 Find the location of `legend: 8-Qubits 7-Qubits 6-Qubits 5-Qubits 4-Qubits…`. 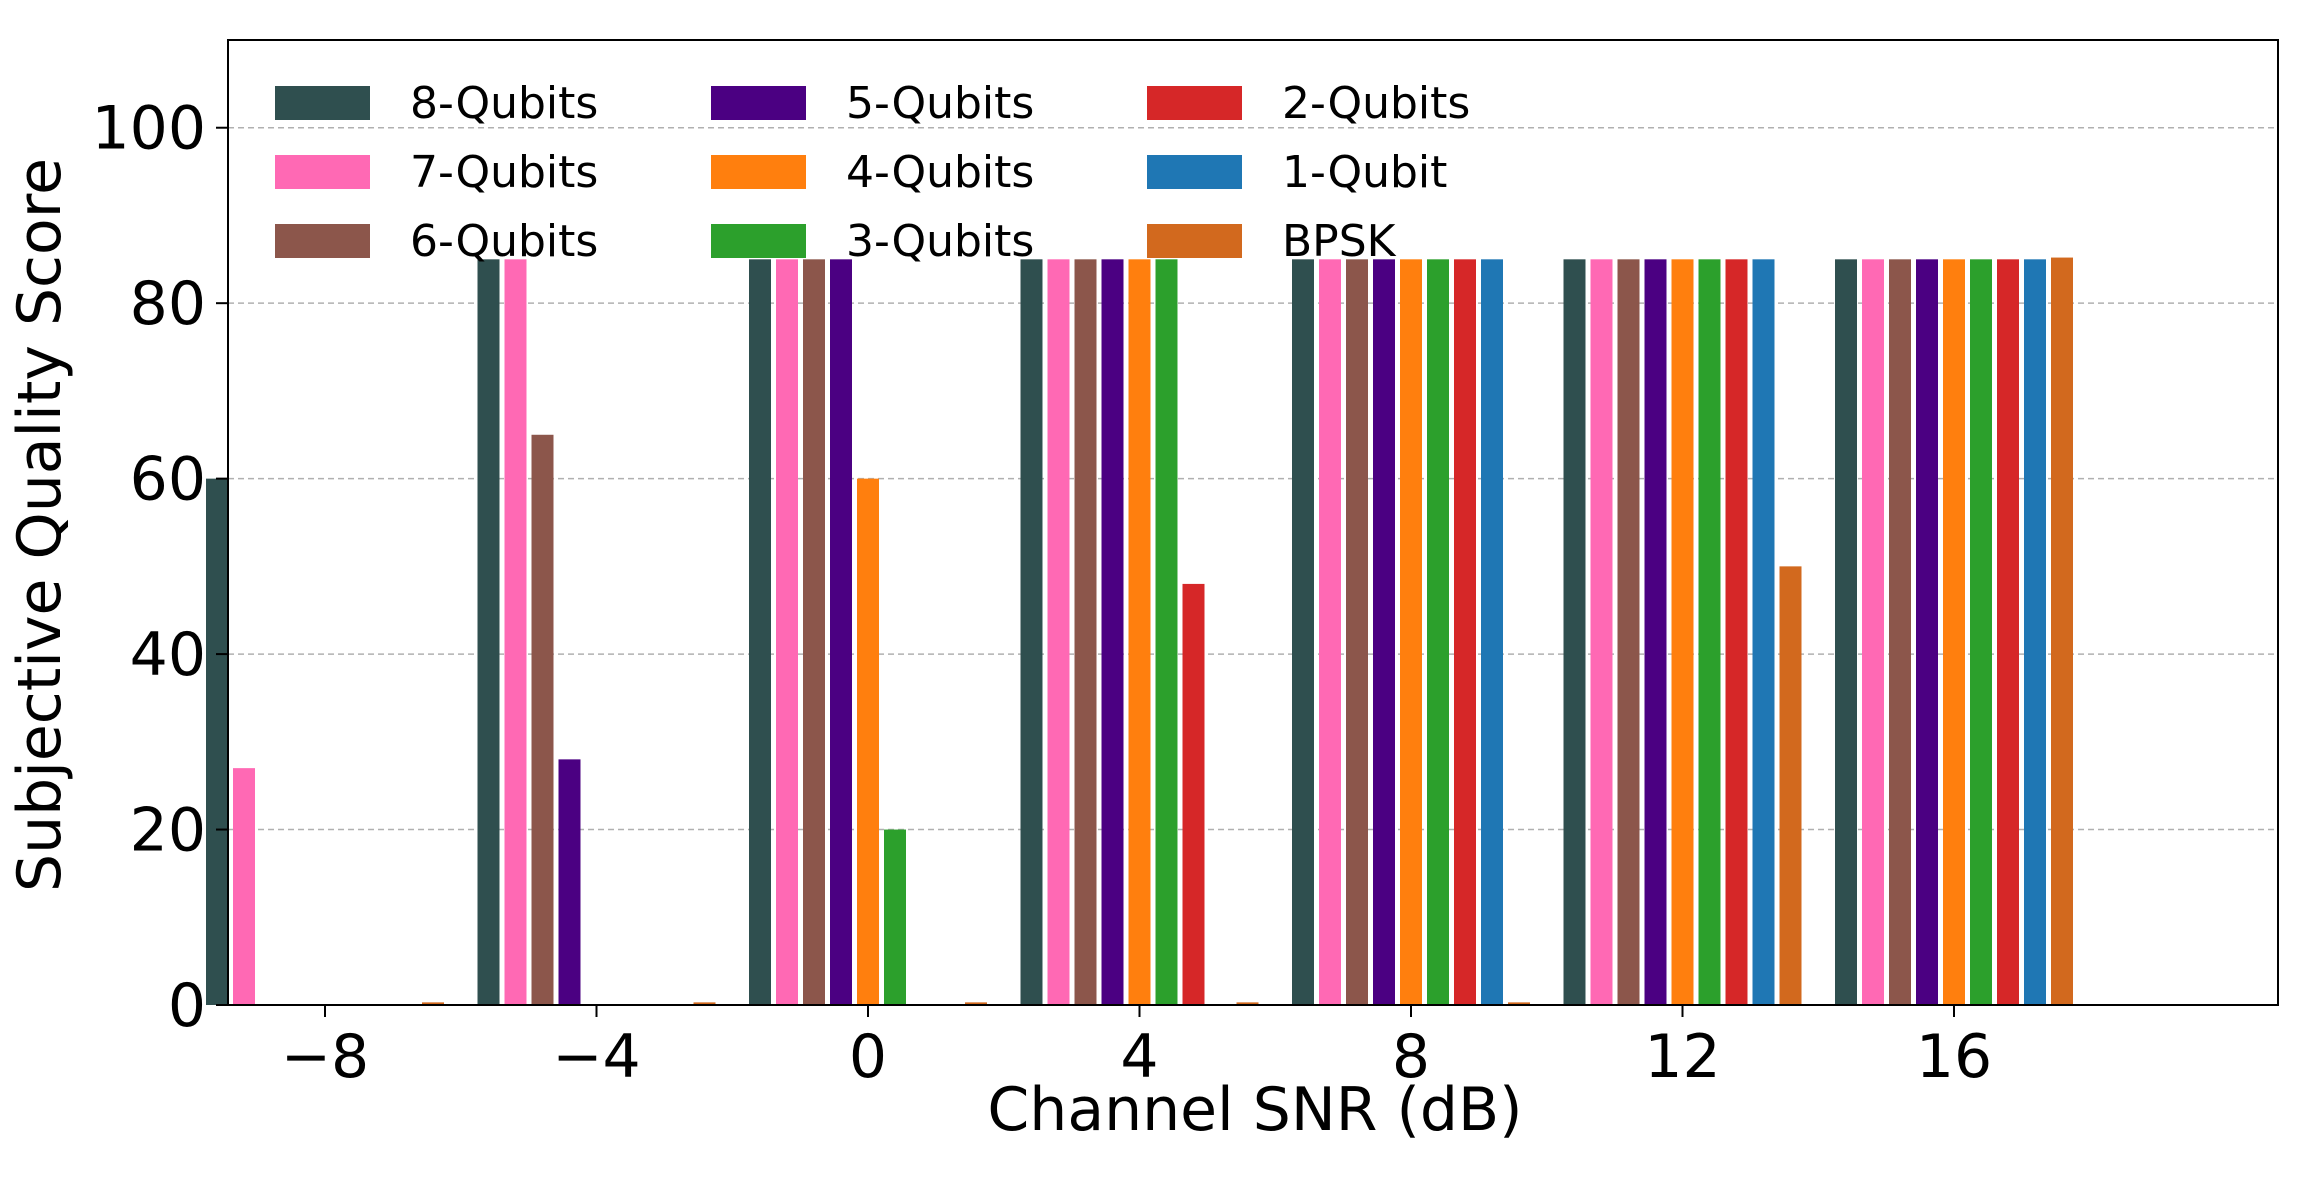

legend: 8-Qubits 7-Qubits 6-Qubits 5-Qubits 4-Qubits… is located at coordinates (872, 172).